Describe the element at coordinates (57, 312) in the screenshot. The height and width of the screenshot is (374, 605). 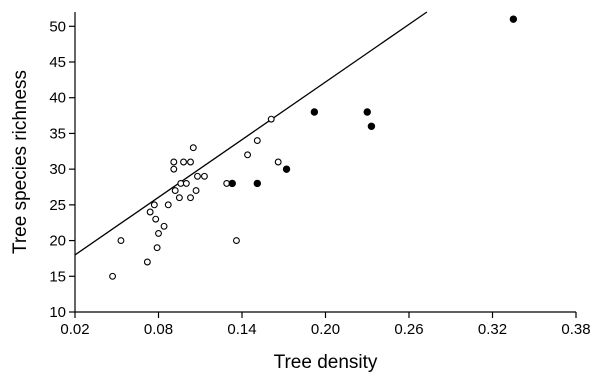
I see `y-tick-label: 10` at that location.